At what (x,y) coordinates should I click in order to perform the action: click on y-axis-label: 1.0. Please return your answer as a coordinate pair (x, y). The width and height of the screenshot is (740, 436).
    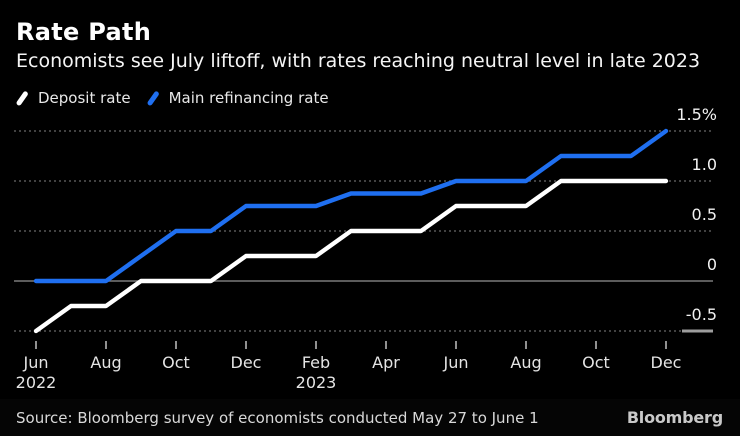
    Looking at the image, I should click on (704, 164).